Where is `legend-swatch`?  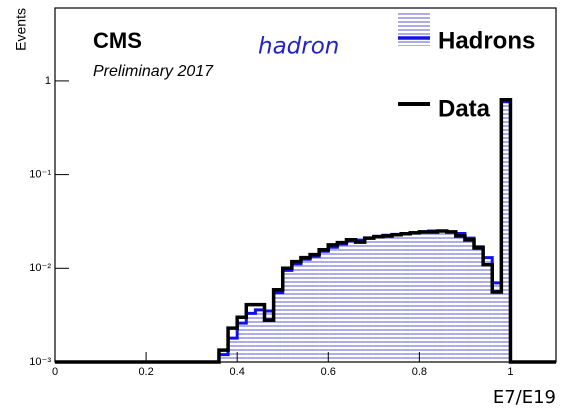
legend-swatch is located at coordinates (414, 29).